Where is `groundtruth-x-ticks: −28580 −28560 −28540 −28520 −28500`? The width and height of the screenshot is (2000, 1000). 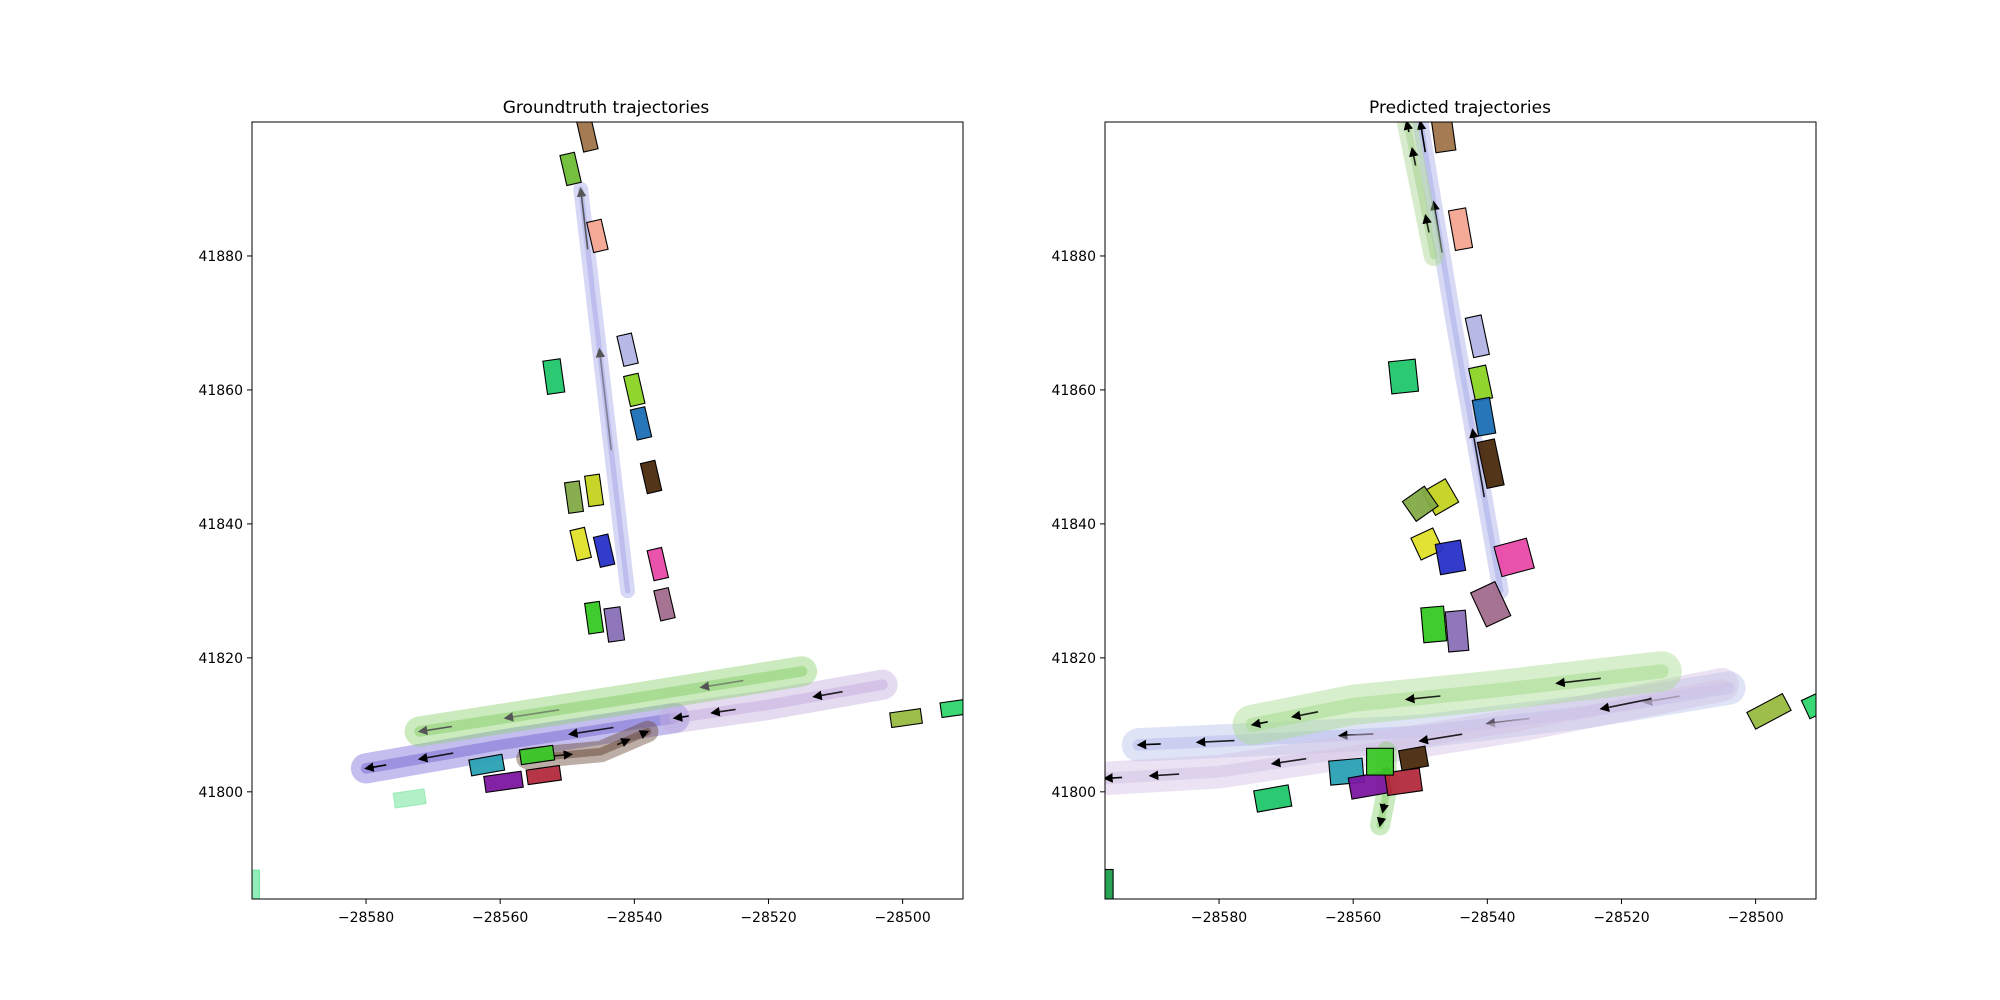 groundtruth-x-ticks: −28580 −28560 −28540 −28520 −28500 is located at coordinates (634, 912).